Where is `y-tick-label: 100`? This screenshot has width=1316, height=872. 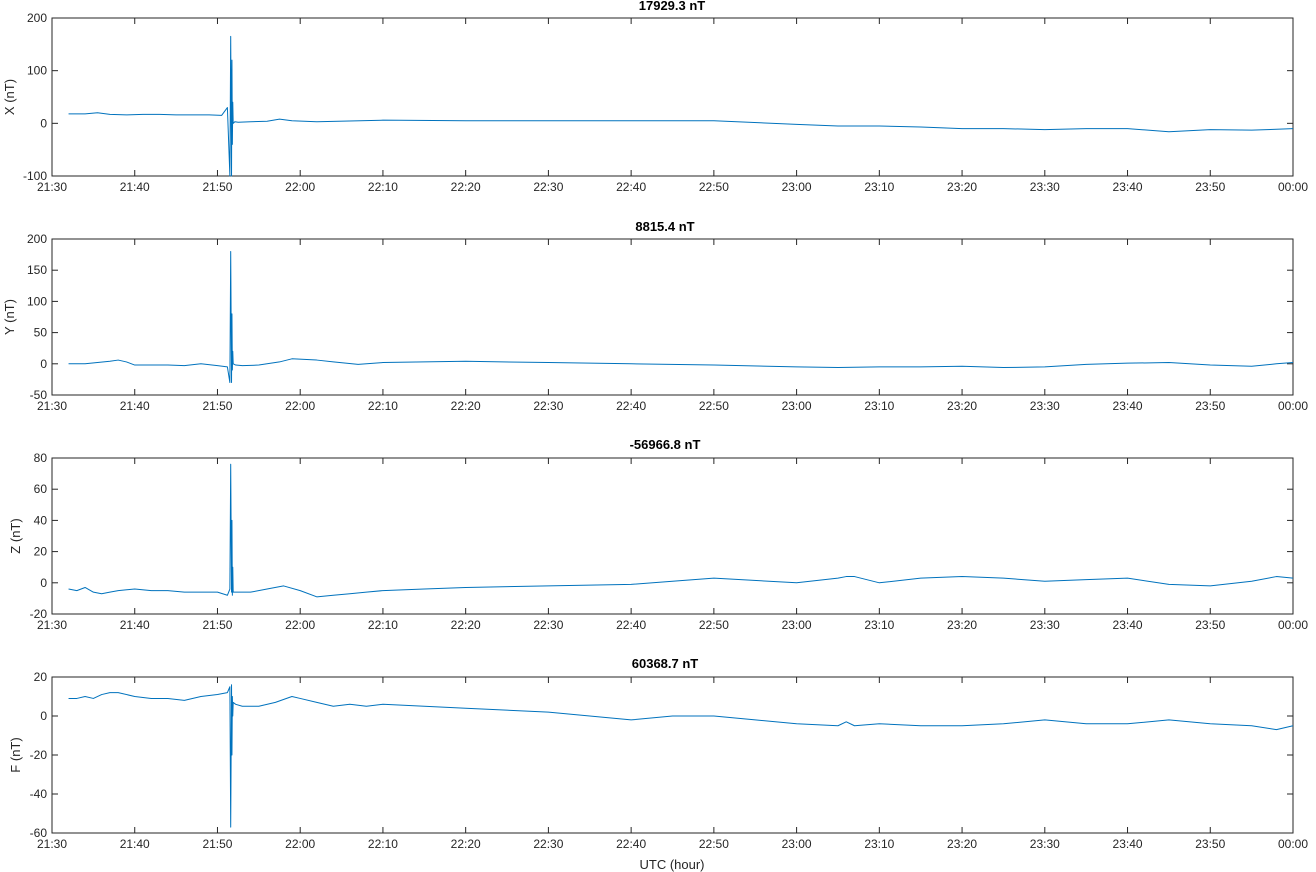 y-tick-label: 100 is located at coordinates (37, 71).